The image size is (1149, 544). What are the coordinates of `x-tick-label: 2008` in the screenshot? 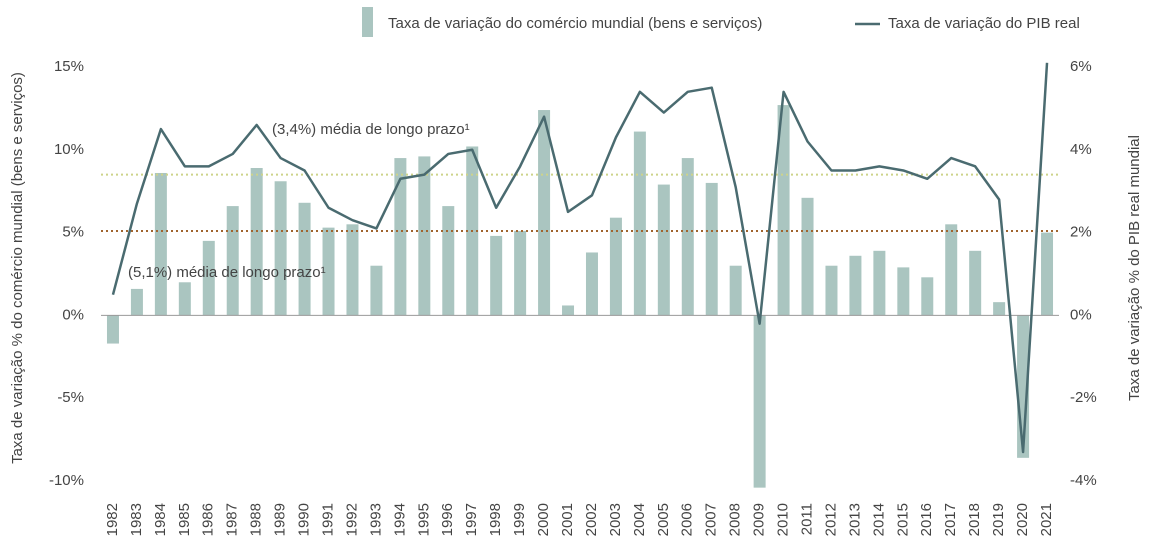 It's located at (735, 519).